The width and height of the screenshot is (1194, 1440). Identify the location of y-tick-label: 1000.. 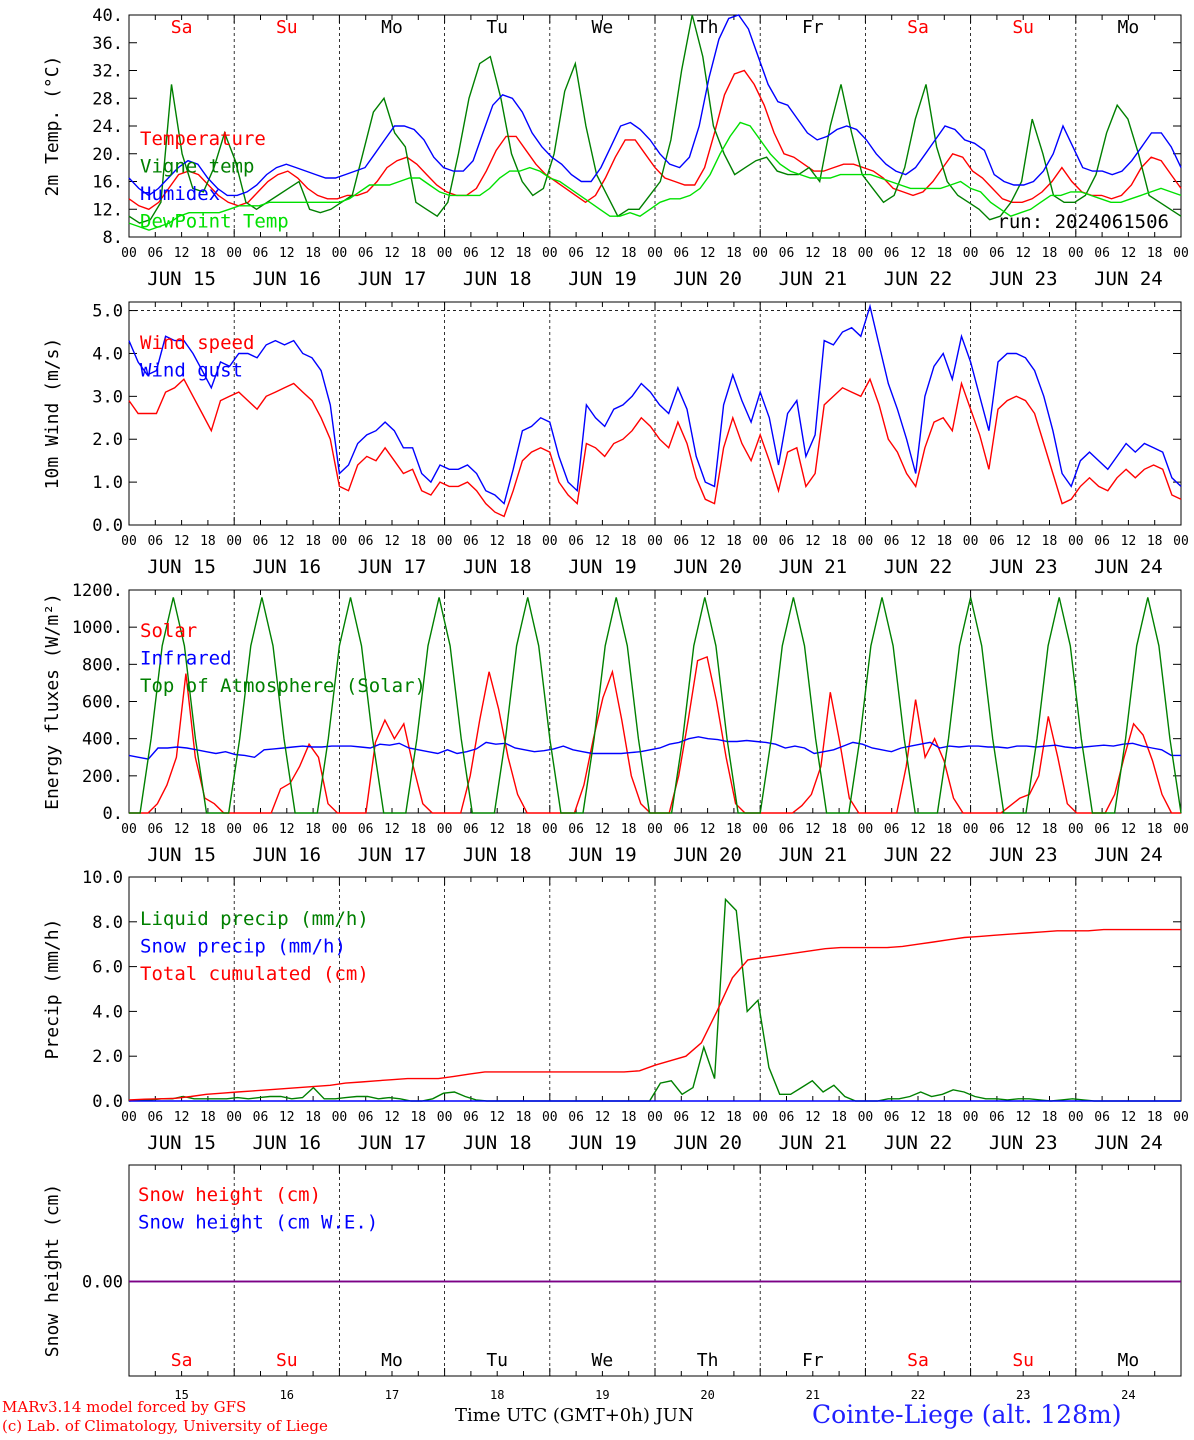
(97, 628).